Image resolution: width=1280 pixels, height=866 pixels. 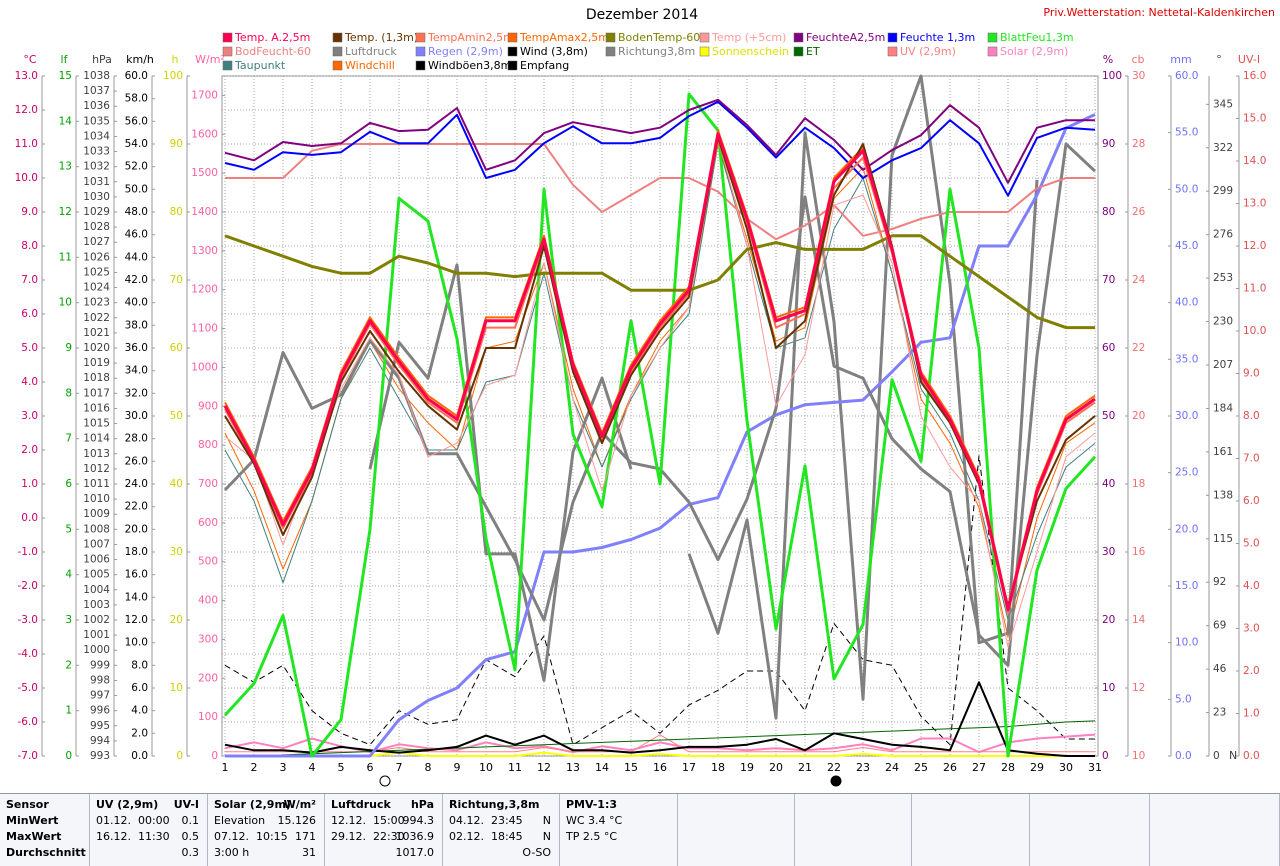 I want to click on y-tick-label: 1027, so click(x=96, y=242).